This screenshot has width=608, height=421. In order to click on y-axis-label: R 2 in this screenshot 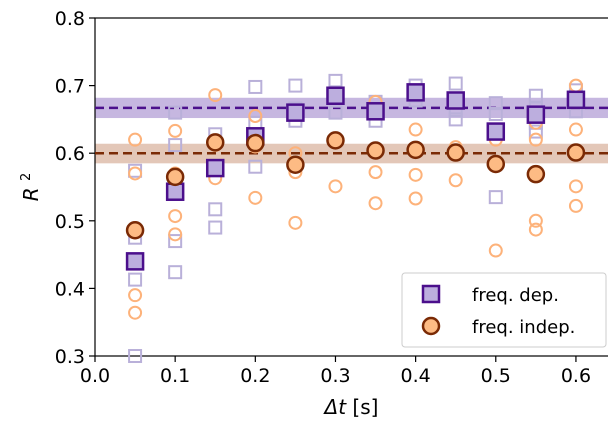, I will do `click(31, 187)`.